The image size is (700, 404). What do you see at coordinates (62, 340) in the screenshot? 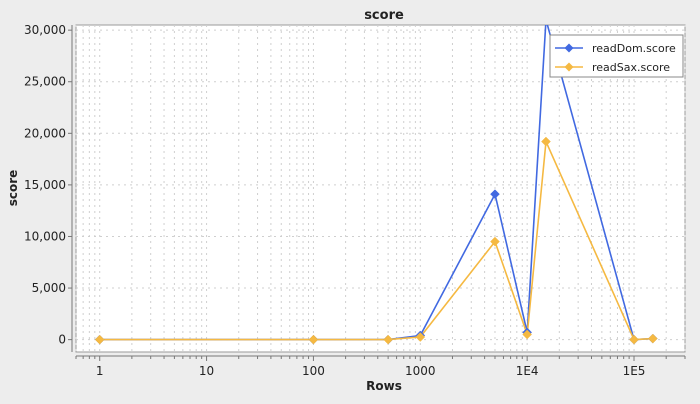
I see `y-tick-label: 0` at bounding box center [62, 340].